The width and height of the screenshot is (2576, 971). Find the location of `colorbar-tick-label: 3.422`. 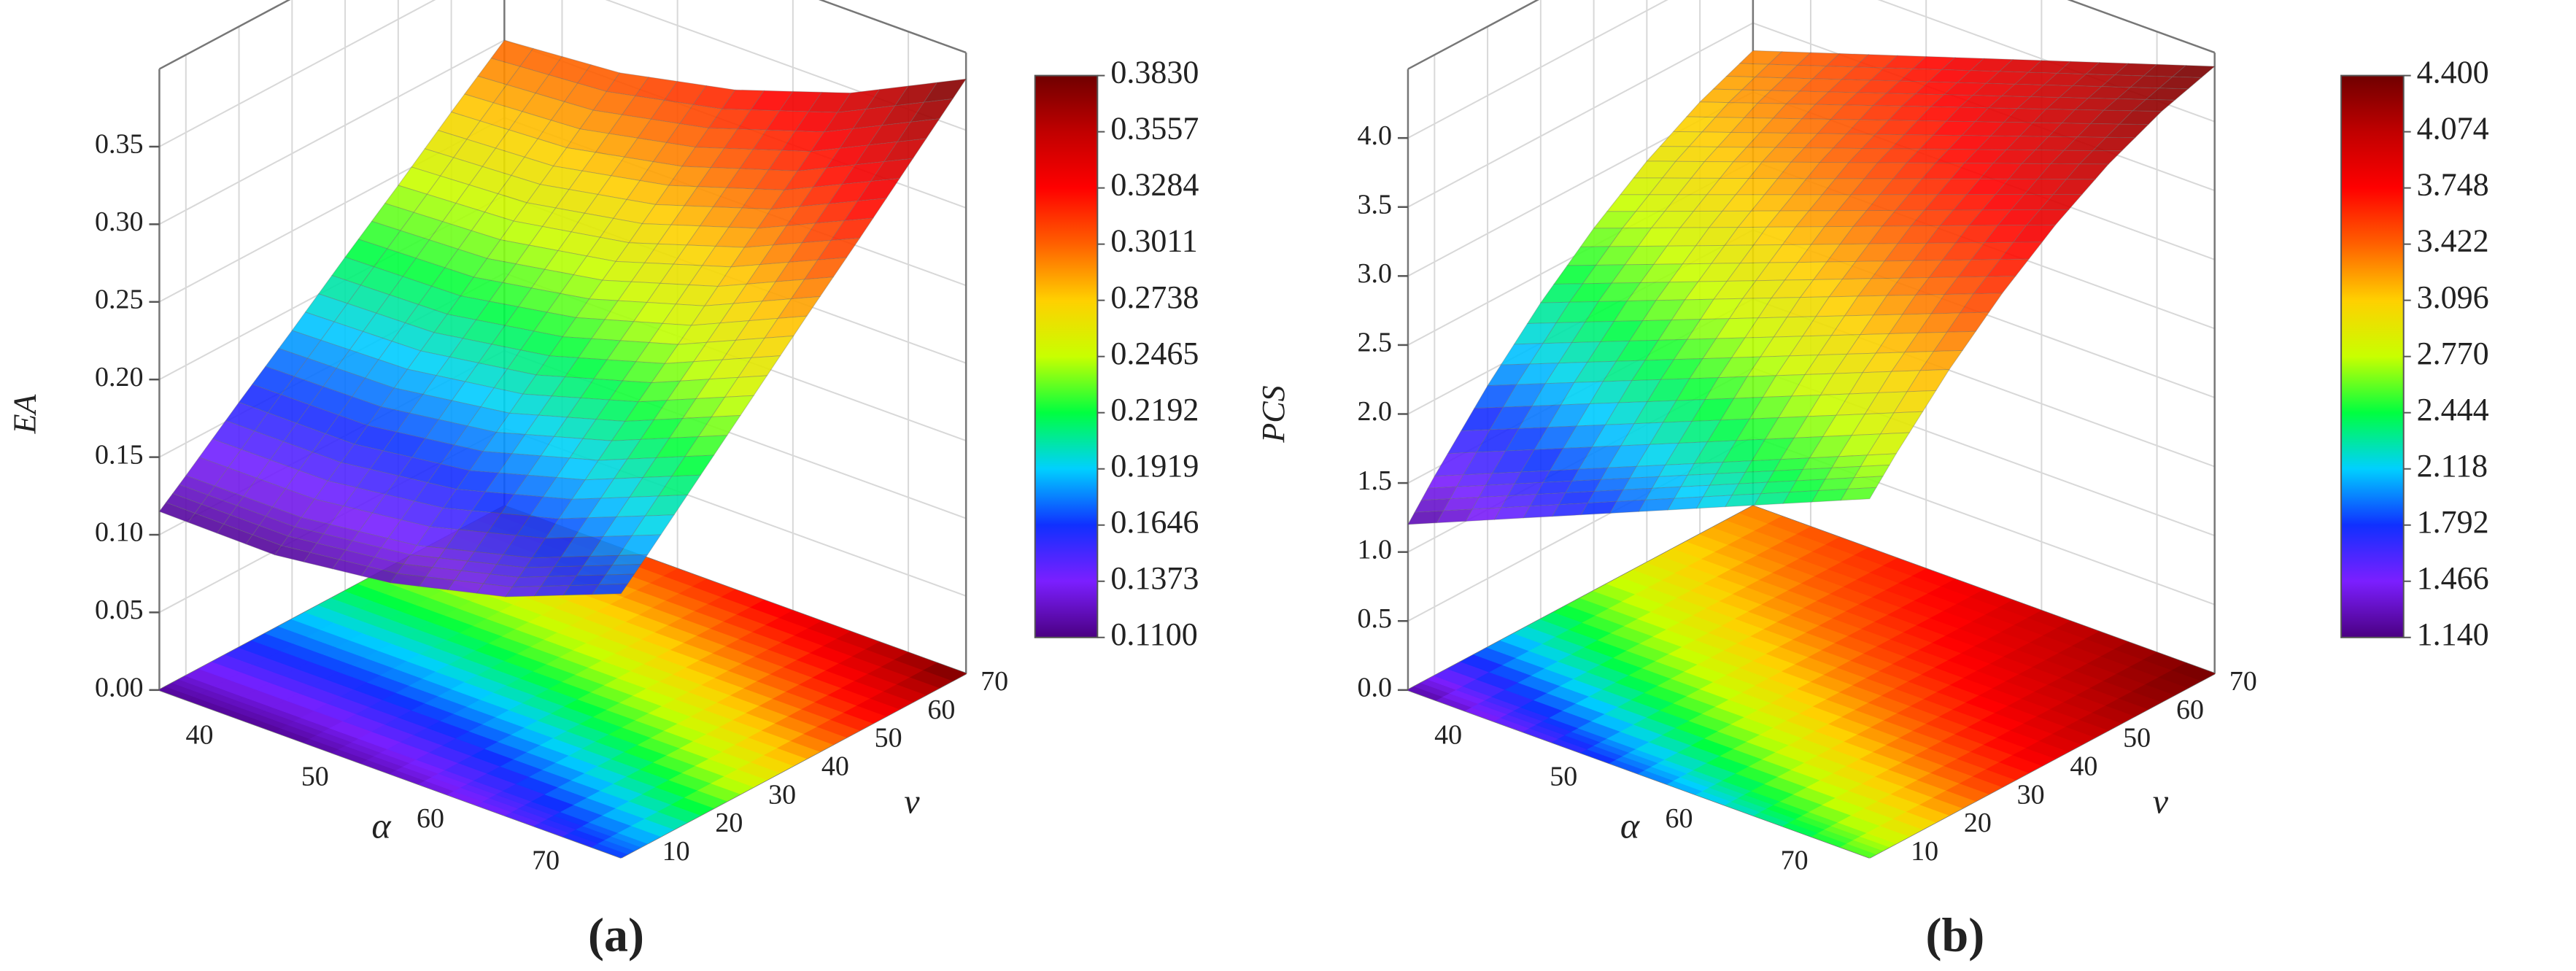

colorbar-tick-label: 3.422 is located at coordinates (2453, 241).